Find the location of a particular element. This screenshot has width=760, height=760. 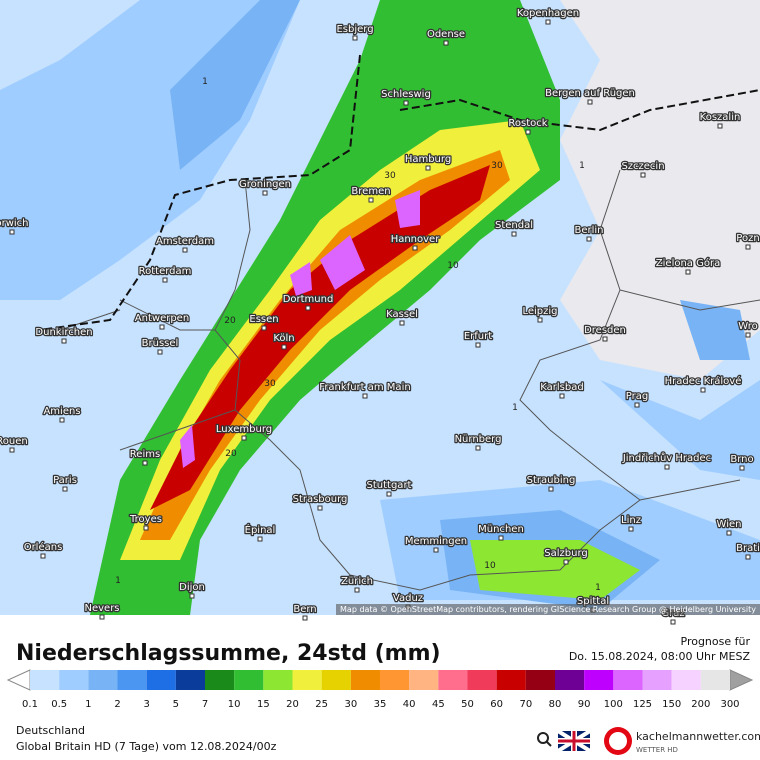

legend-label: 10 is located at coordinates (234, 704).